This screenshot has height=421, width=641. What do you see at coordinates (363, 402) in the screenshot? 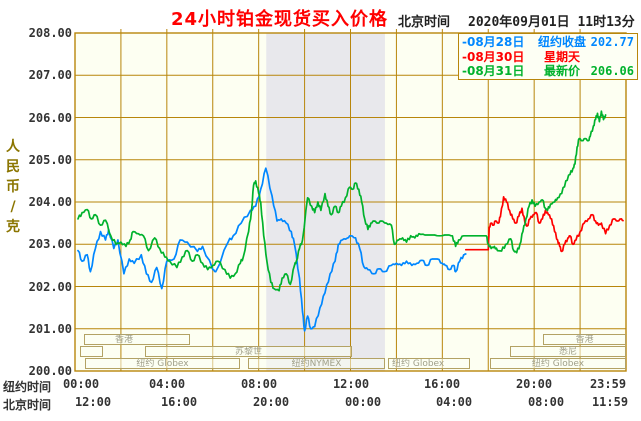
I see `x-tick-label-bj: 00:00` at bounding box center [363, 402].